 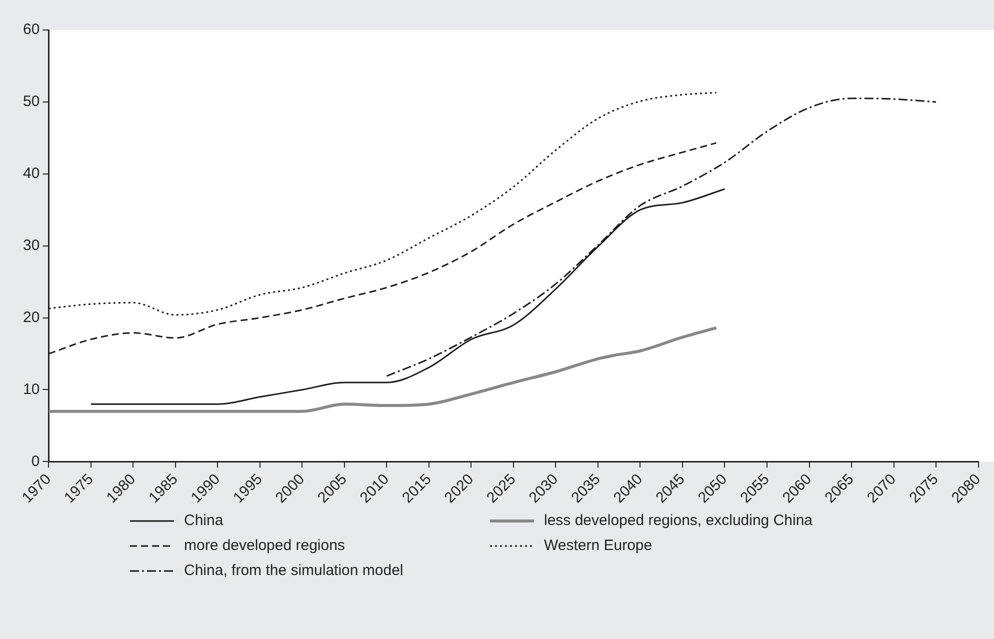 What do you see at coordinates (383, 369) in the screenshot?
I see `line-series` at bounding box center [383, 369].